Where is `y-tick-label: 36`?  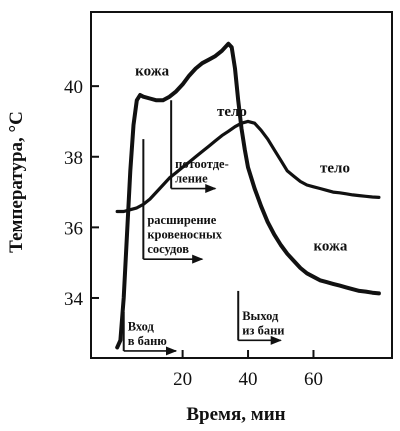 y-tick-label: 36 is located at coordinates (73, 228).